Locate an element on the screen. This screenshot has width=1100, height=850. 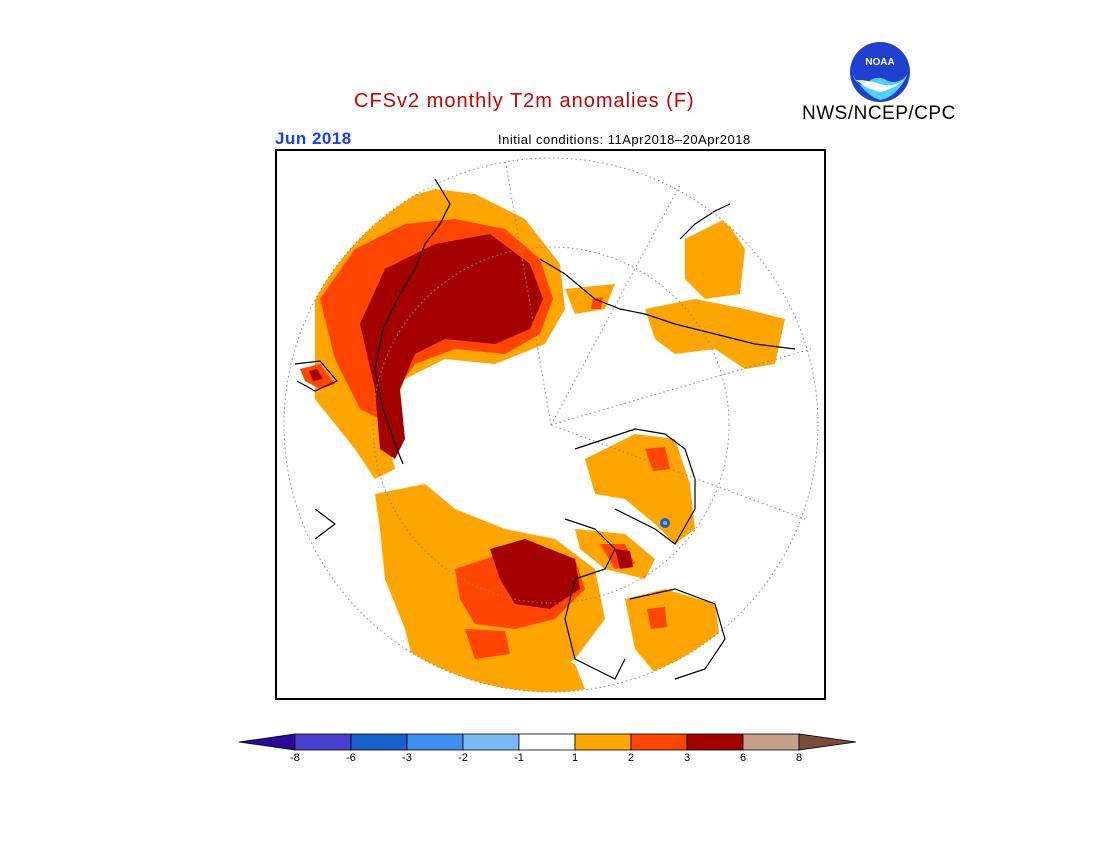
color-bar-tick-label: 1 is located at coordinates (575, 758).